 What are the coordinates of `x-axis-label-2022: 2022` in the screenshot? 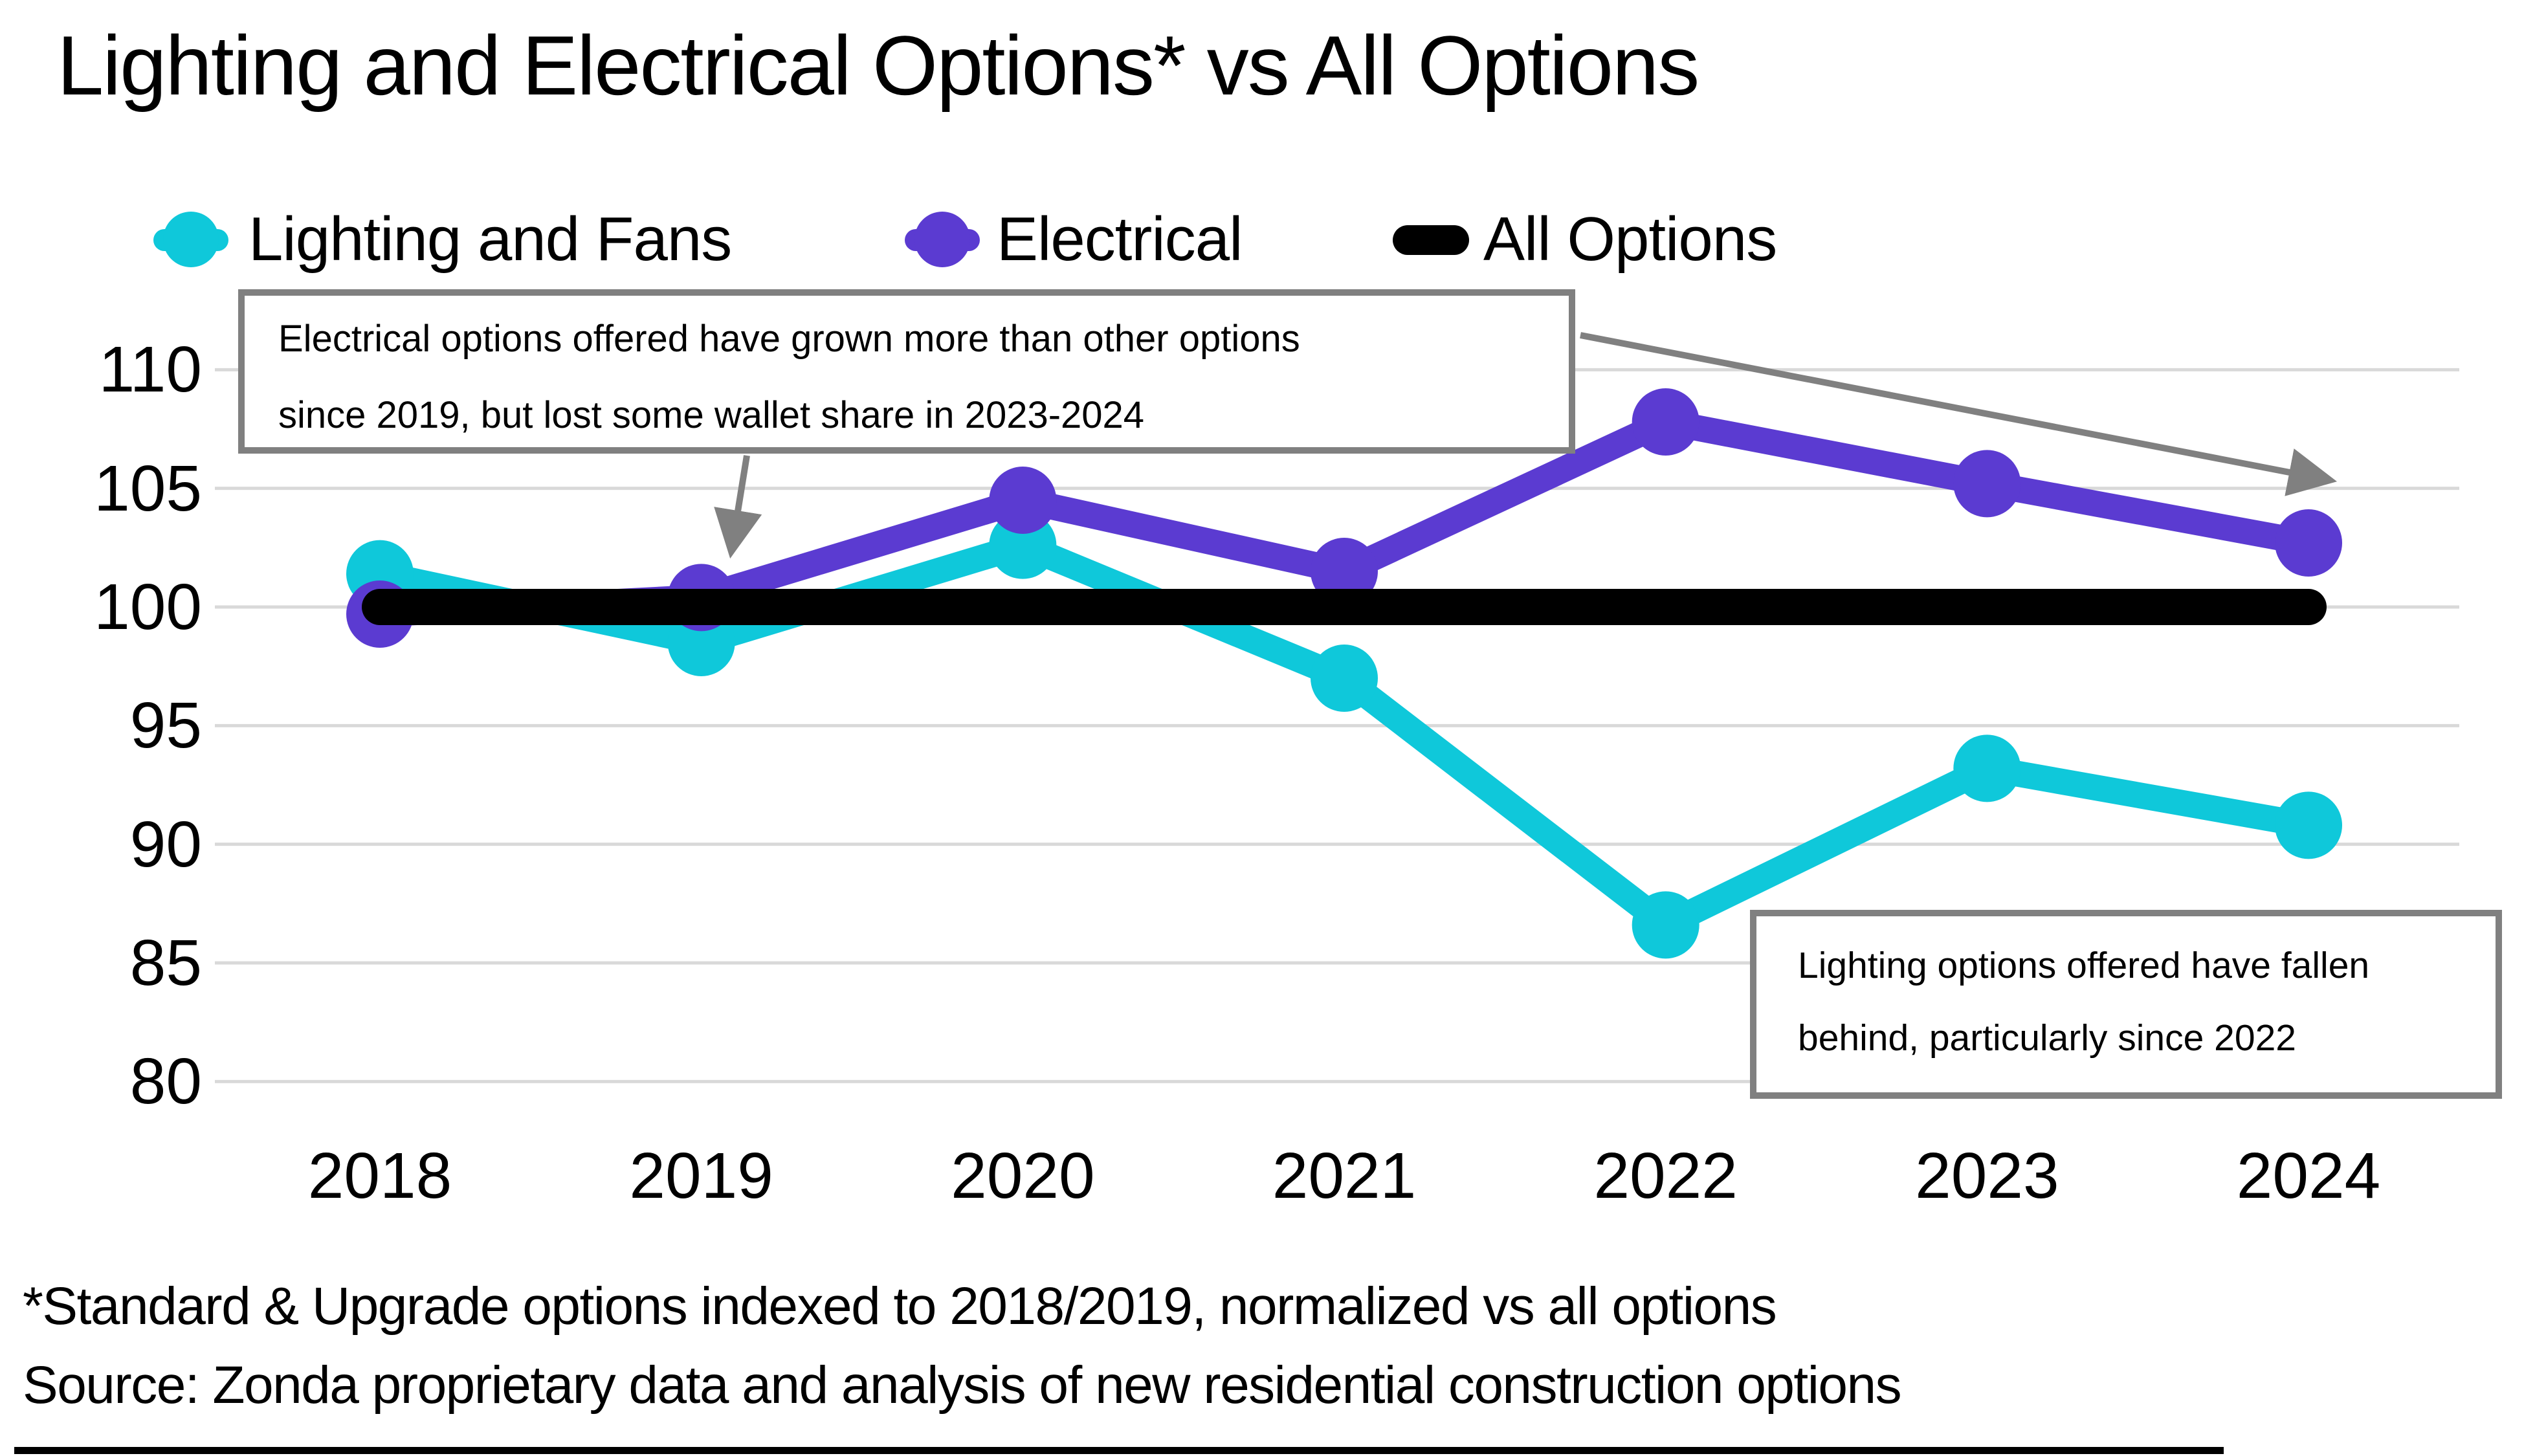 It's located at (1665, 1176).